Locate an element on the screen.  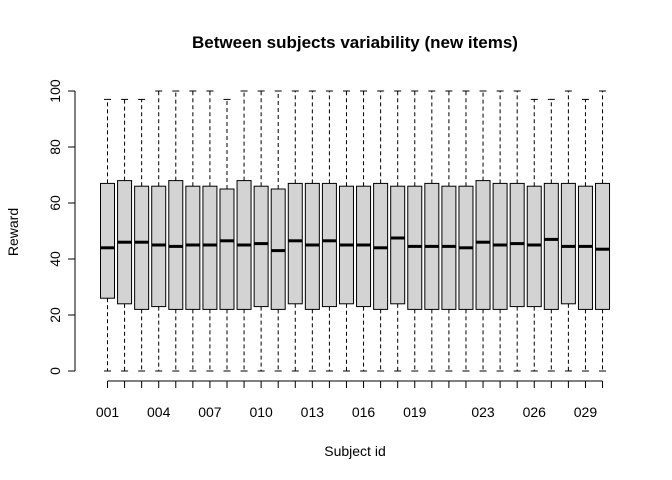
y-tick-label: 100 is located at coordinates (55, 91).